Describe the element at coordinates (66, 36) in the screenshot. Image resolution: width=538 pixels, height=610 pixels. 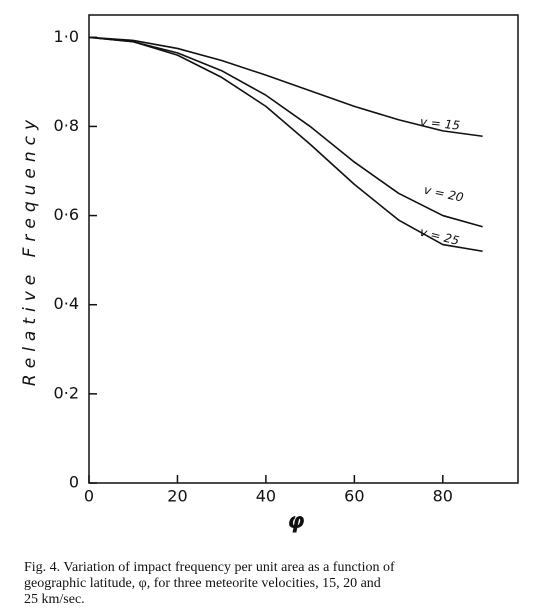
I see `y-tick-label: 1·0` at that location.